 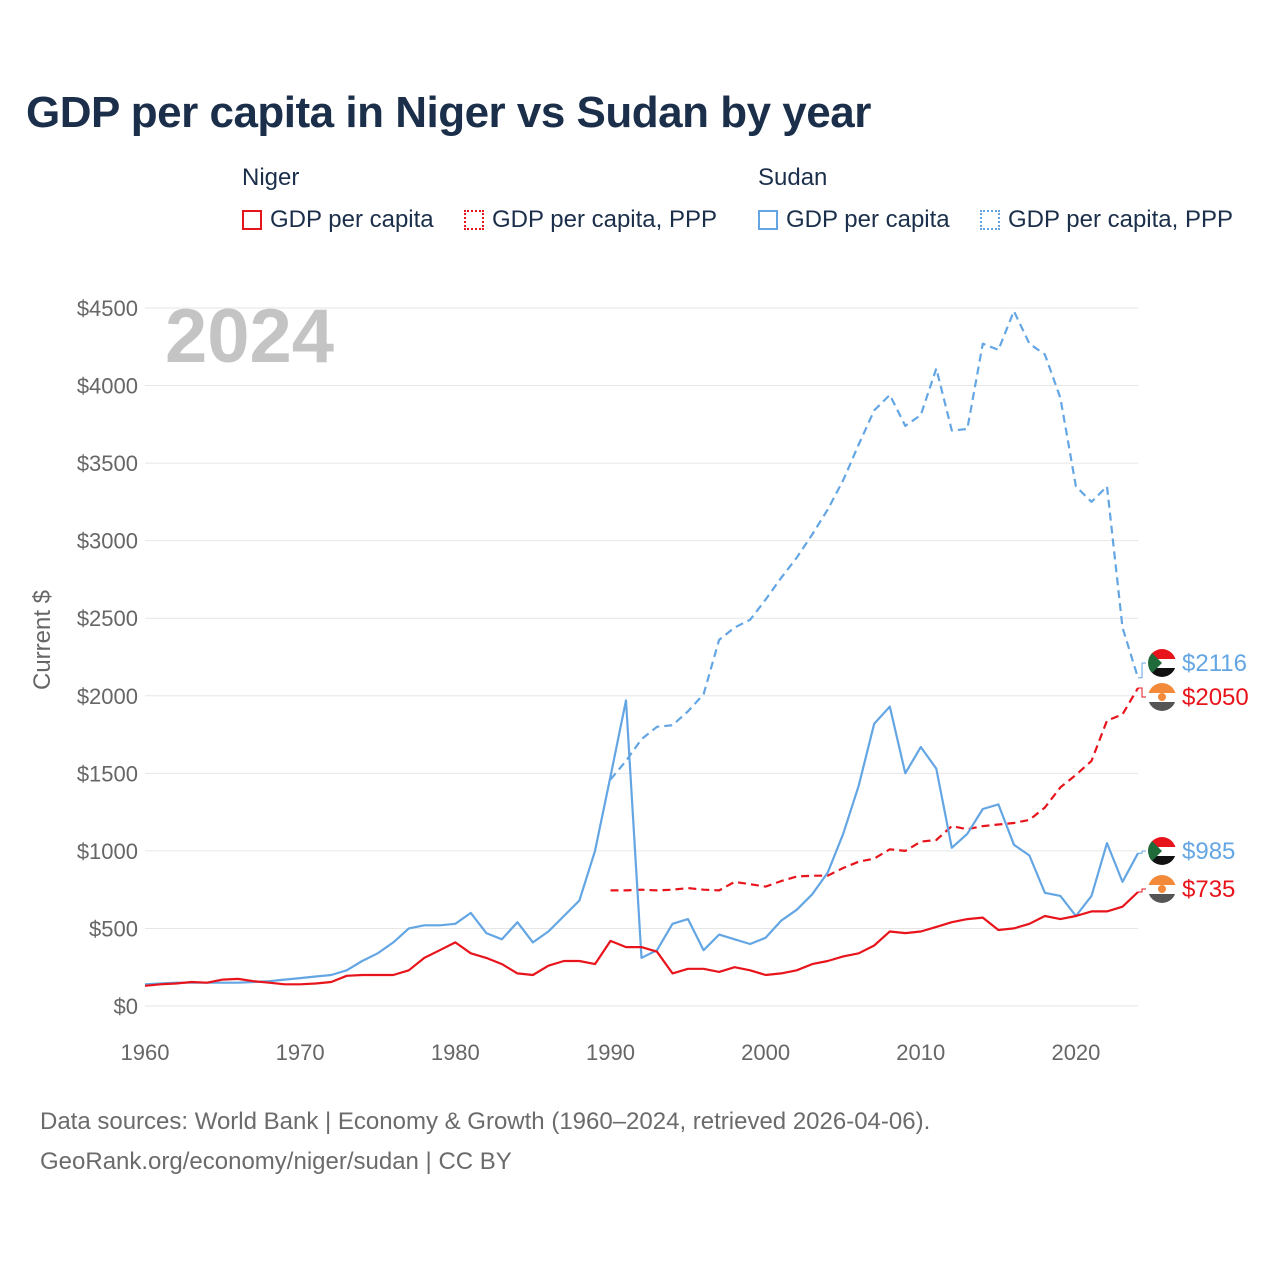 I want to click on legend-sudan-gdp-ppp: GDP per capita, PPP, so click(x=1106, y=220).